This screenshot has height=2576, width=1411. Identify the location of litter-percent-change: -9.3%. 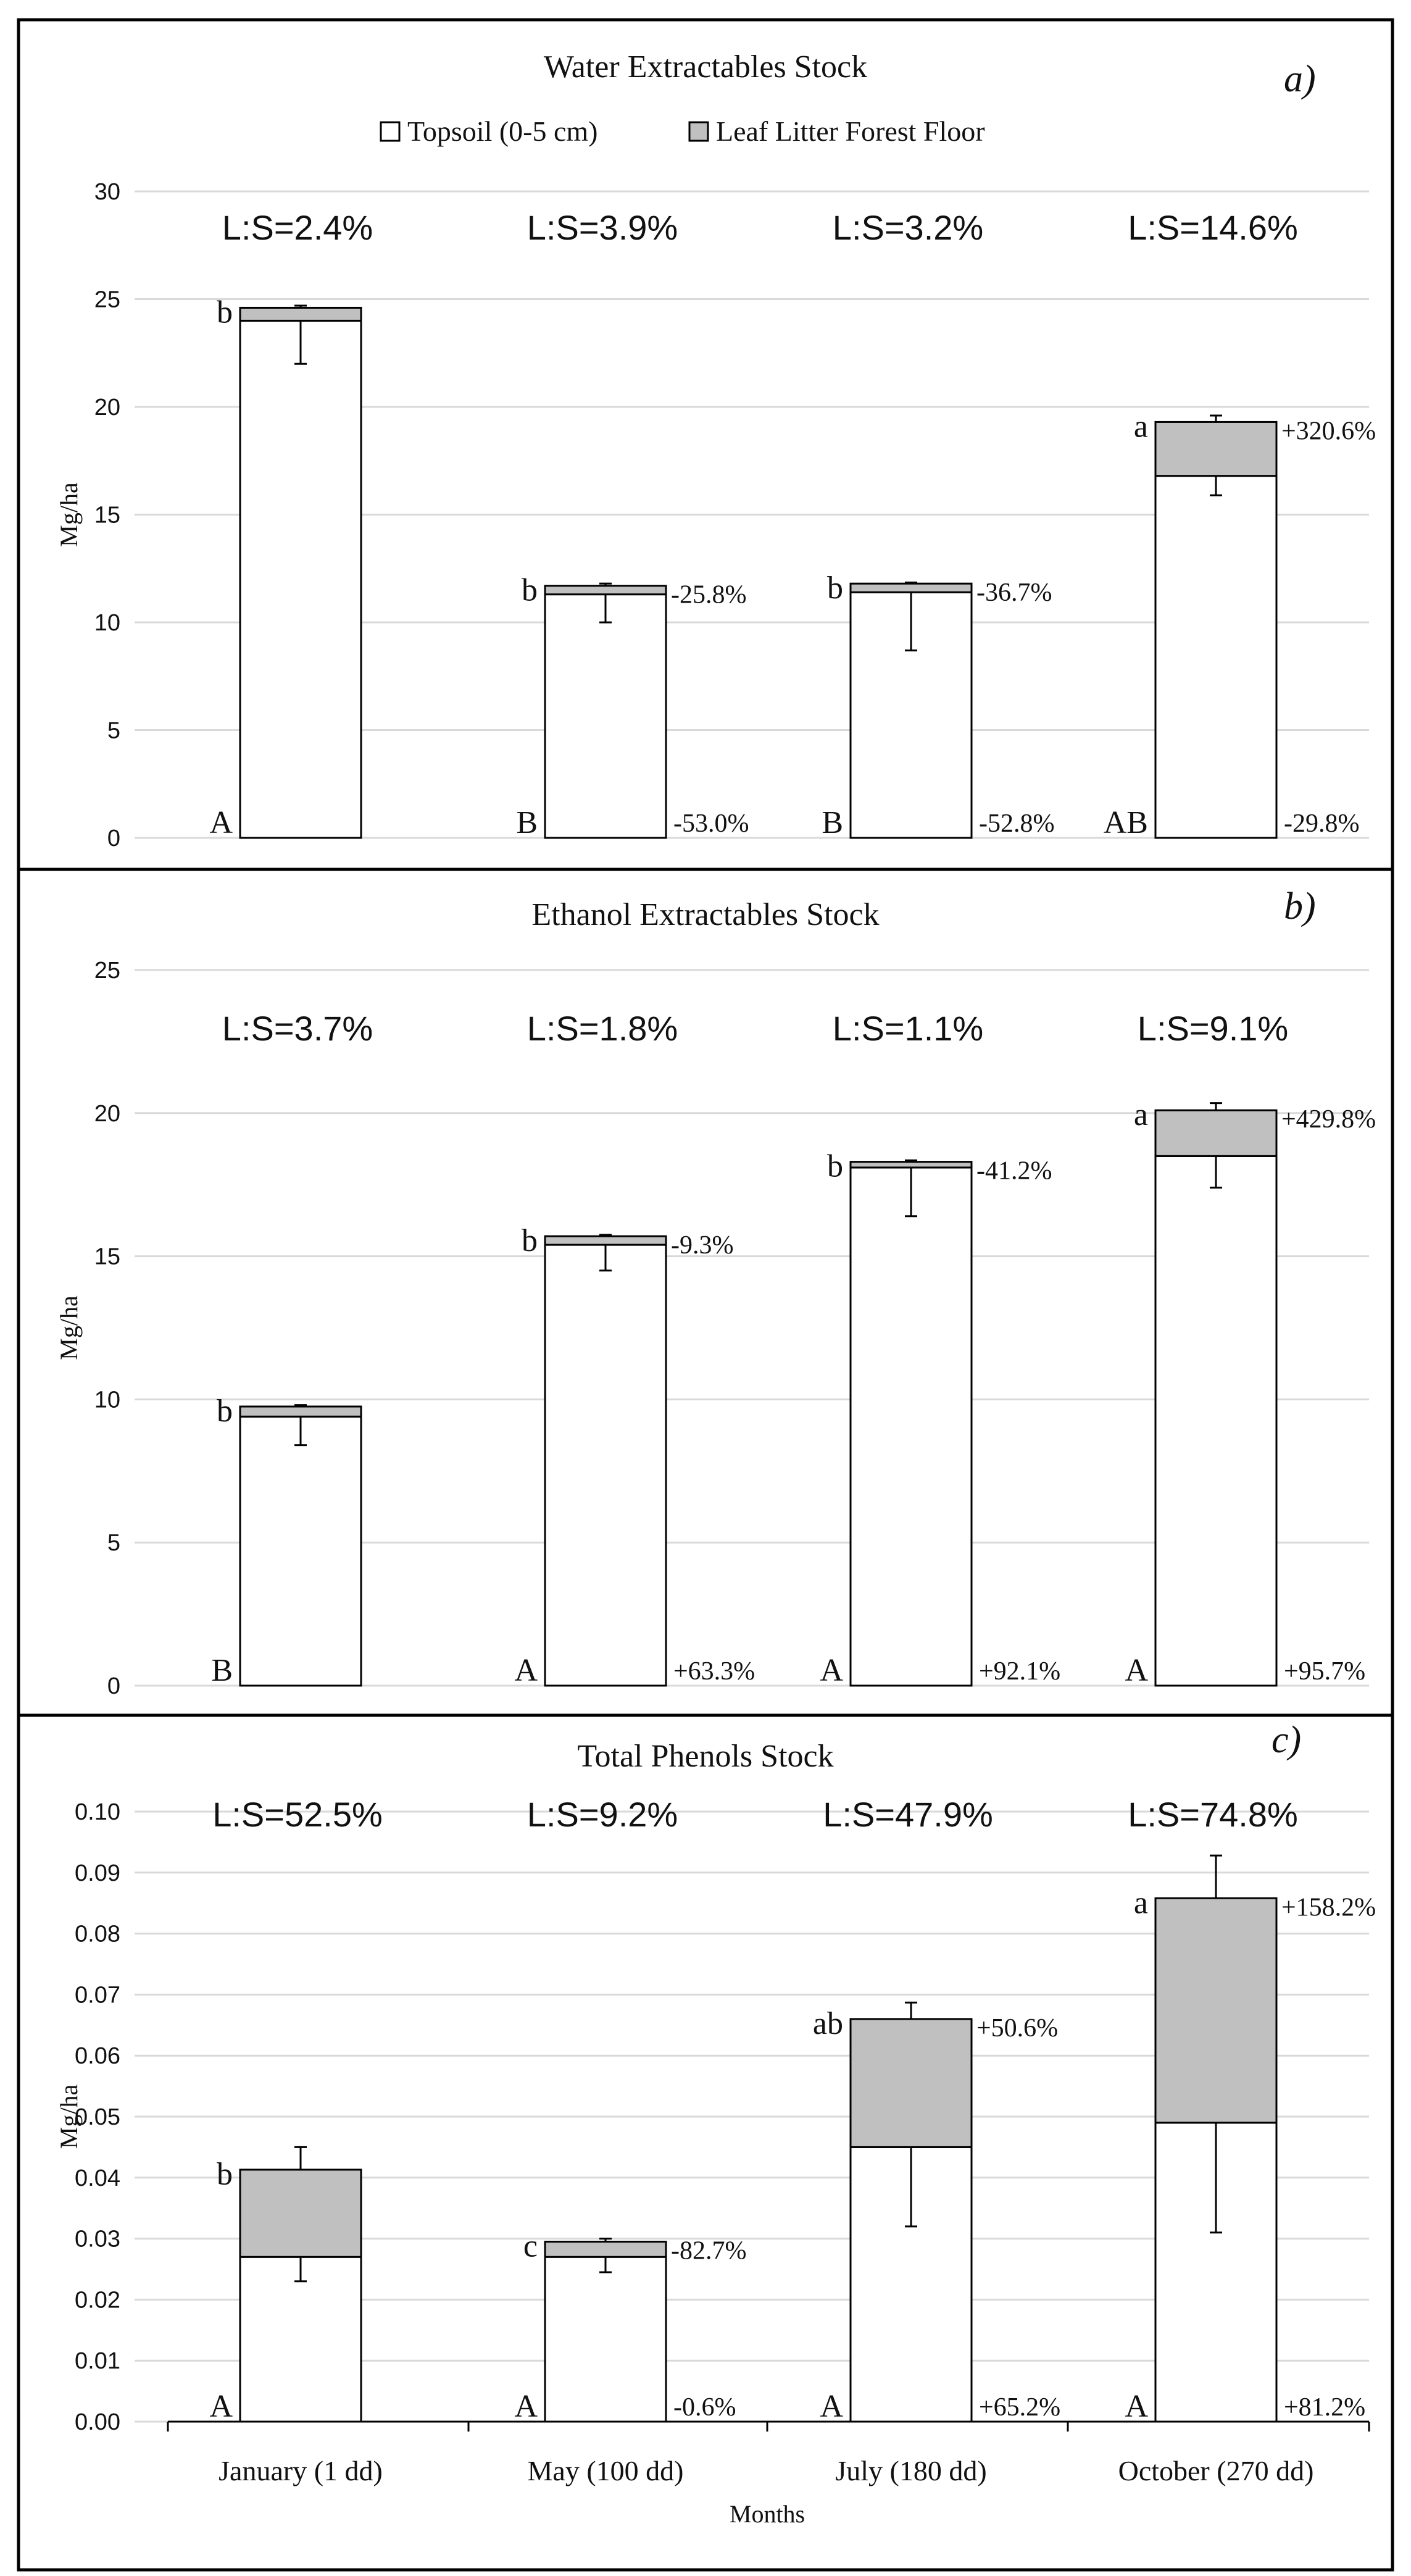
(702, 1245).